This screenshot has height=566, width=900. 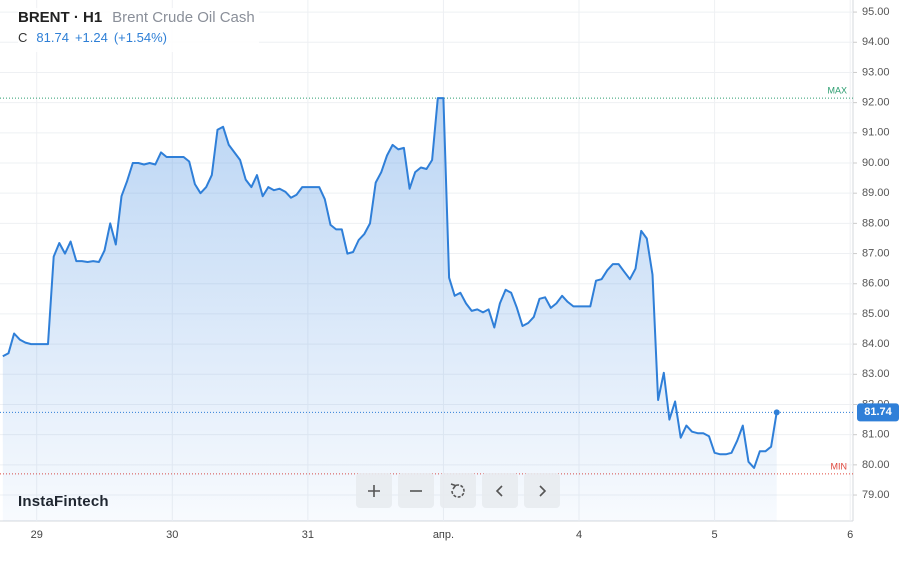 I want to click on change-percent: (+1.54%), so click(x=140, y=37).